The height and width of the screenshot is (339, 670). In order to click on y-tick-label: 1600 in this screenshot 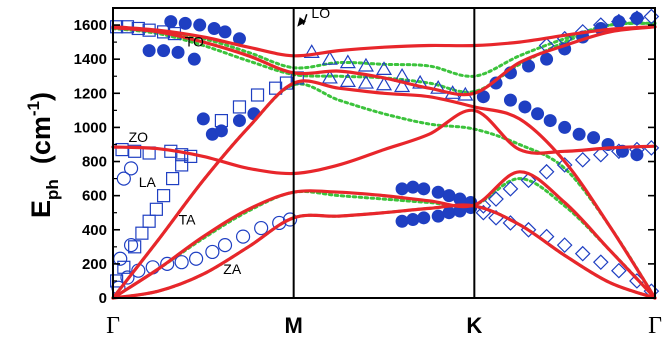, I will do `click(90, 25)`.